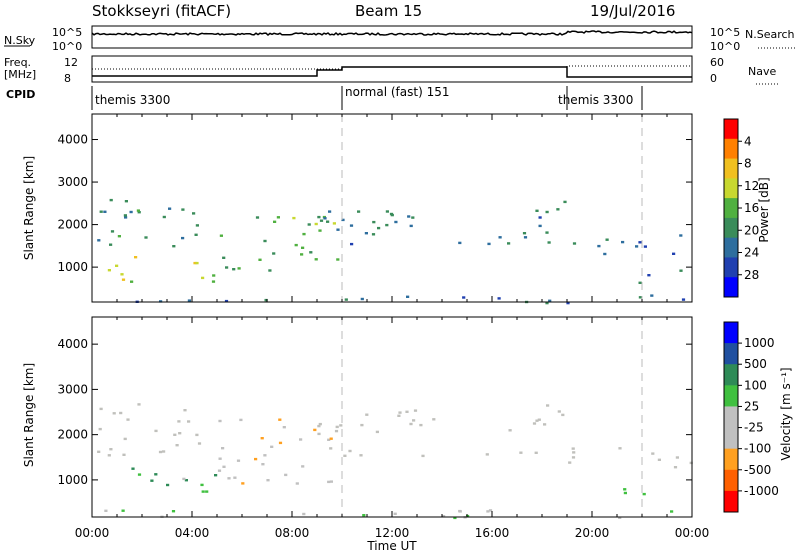 This screenshot has width=800, height=558. What do you see at coordinates (757, 470) in the screenshot?
I see `colorbar-tick-label: -500` at bounding box center [757, 470].